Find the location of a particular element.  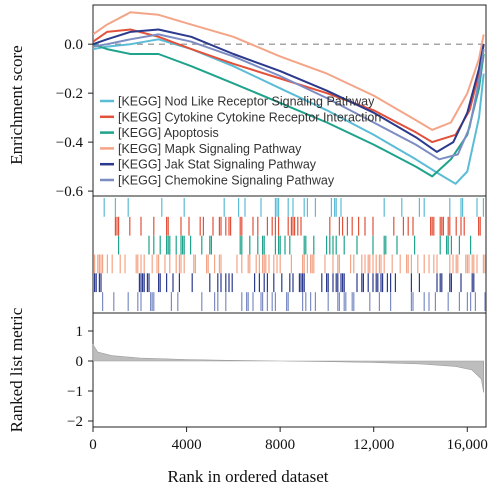

ranked-metric-area is located at coordinates (288, 368).